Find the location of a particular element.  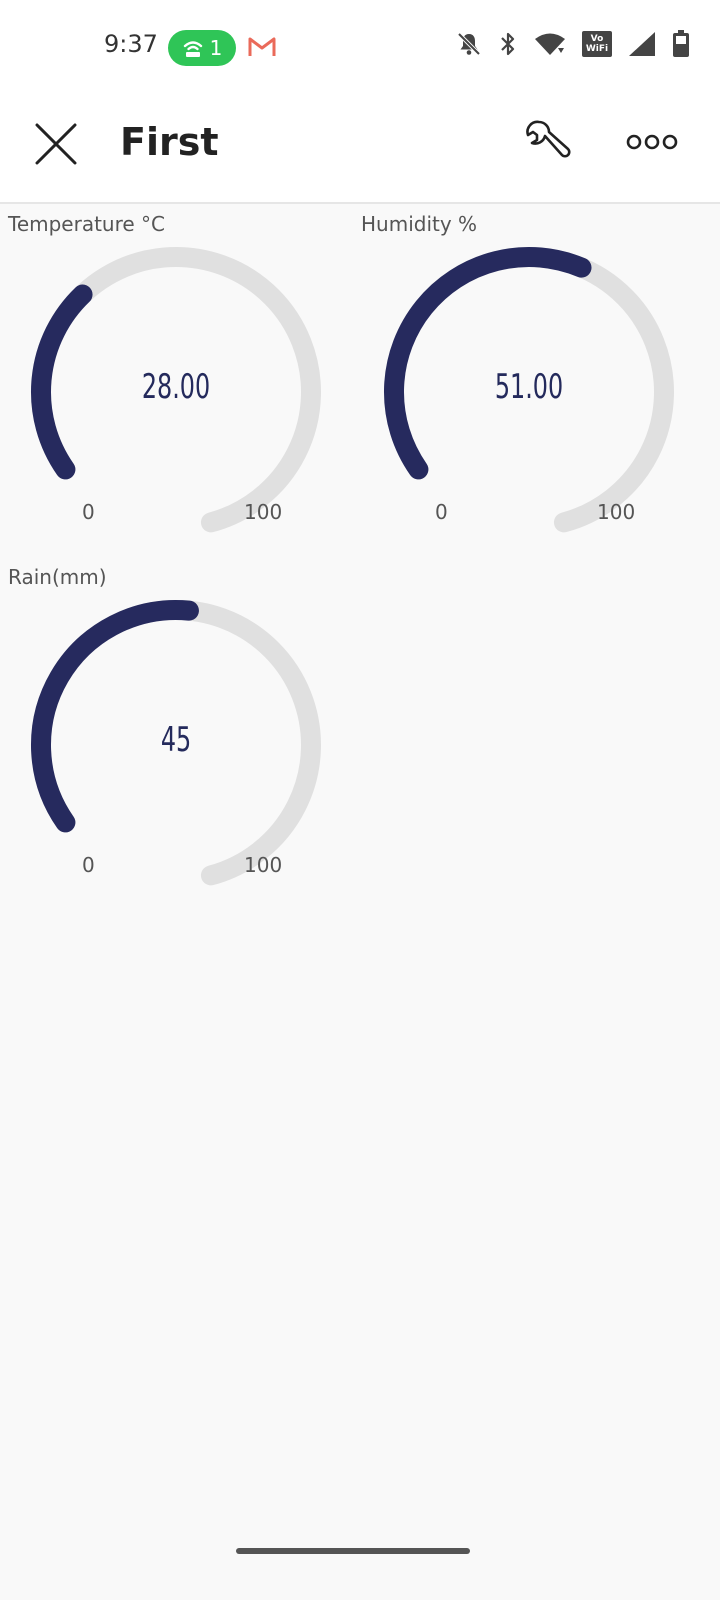

bluetooth-icon is located at coordinates (508, 44).